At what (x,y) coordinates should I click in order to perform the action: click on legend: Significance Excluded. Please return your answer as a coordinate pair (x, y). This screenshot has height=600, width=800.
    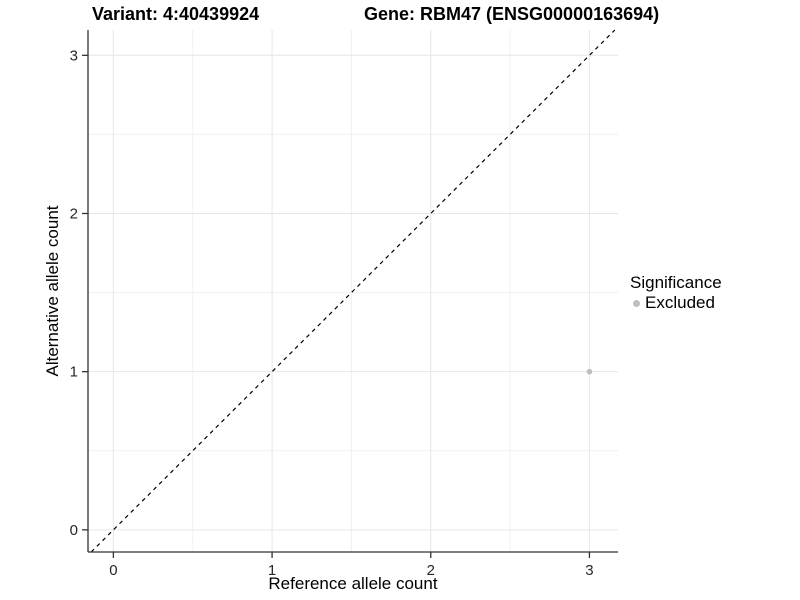
    Looking at the image, I should click on (676, 293).